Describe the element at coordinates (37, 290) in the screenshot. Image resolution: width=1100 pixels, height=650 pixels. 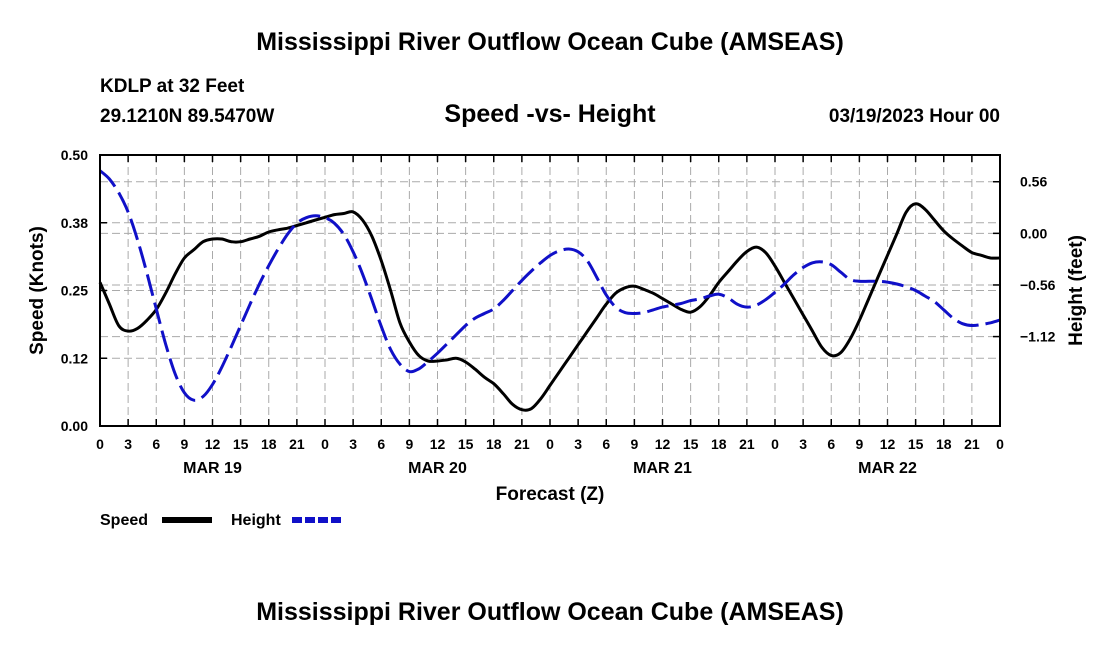
I see `left-axis-label: Speed (Knots)` at that location.